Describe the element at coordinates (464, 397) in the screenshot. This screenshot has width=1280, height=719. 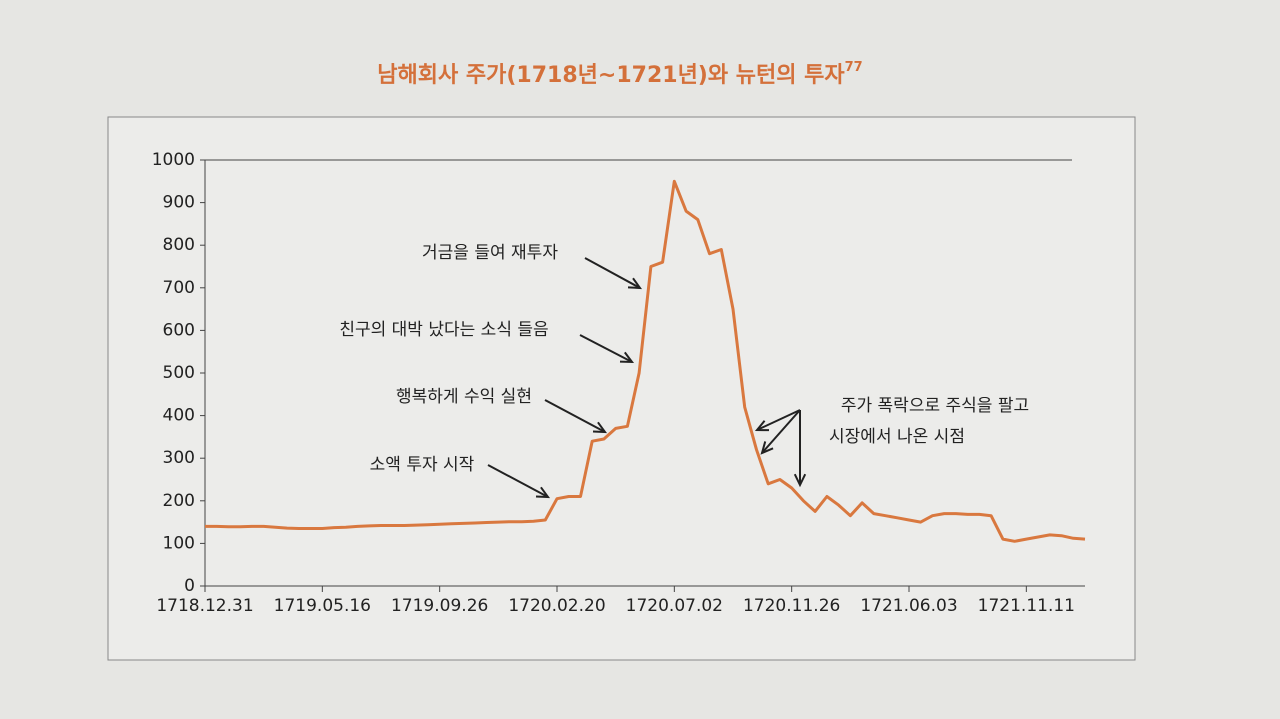
I see `annotation: 행복하게 수익 실현` at that location.